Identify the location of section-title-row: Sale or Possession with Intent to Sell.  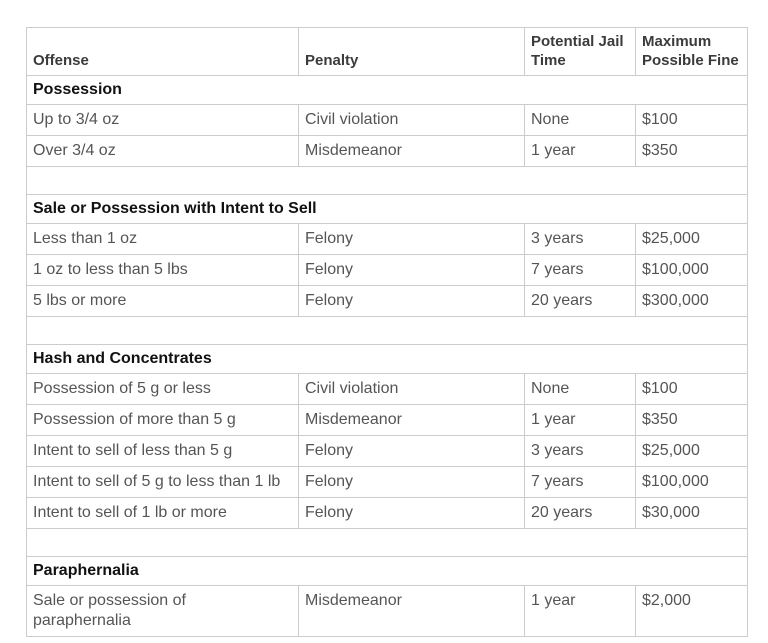
(387, 209).